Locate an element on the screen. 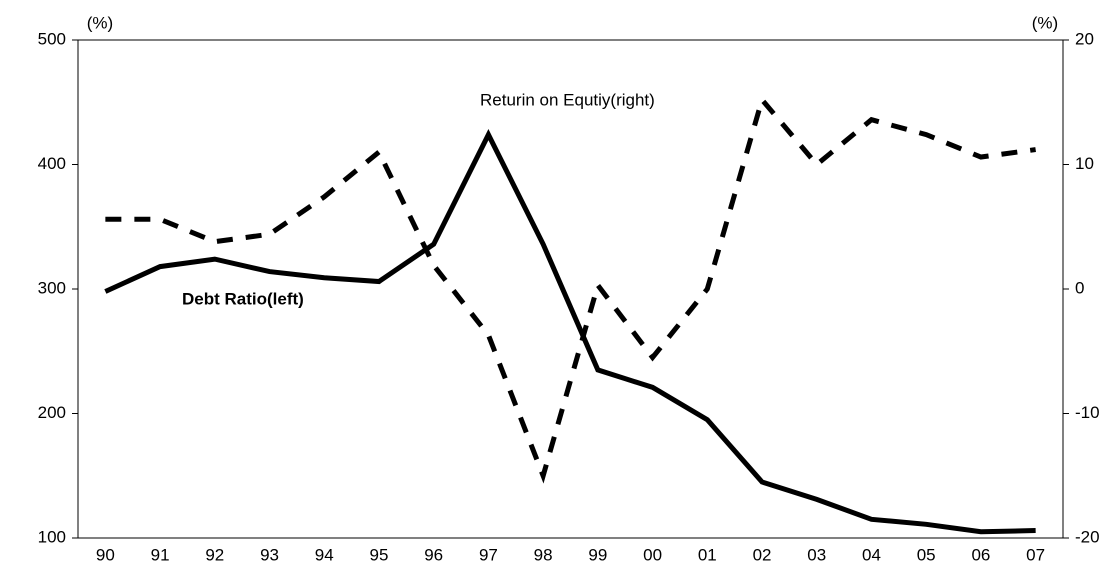  y2-tick-label: 10 is located at coordinates (1084, 163).